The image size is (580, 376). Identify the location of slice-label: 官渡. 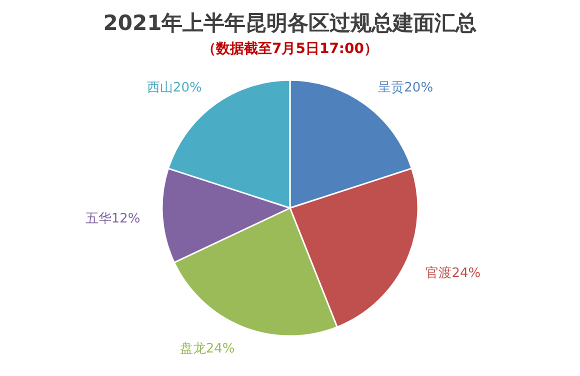
(439, 272).